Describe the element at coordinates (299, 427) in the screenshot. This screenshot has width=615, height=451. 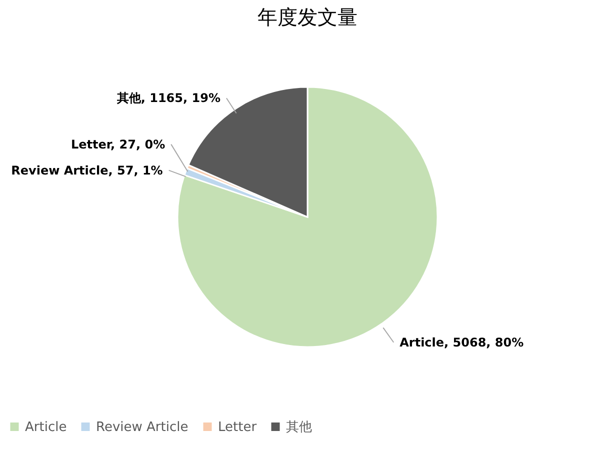
I see `legend-label: 其他` at that location.